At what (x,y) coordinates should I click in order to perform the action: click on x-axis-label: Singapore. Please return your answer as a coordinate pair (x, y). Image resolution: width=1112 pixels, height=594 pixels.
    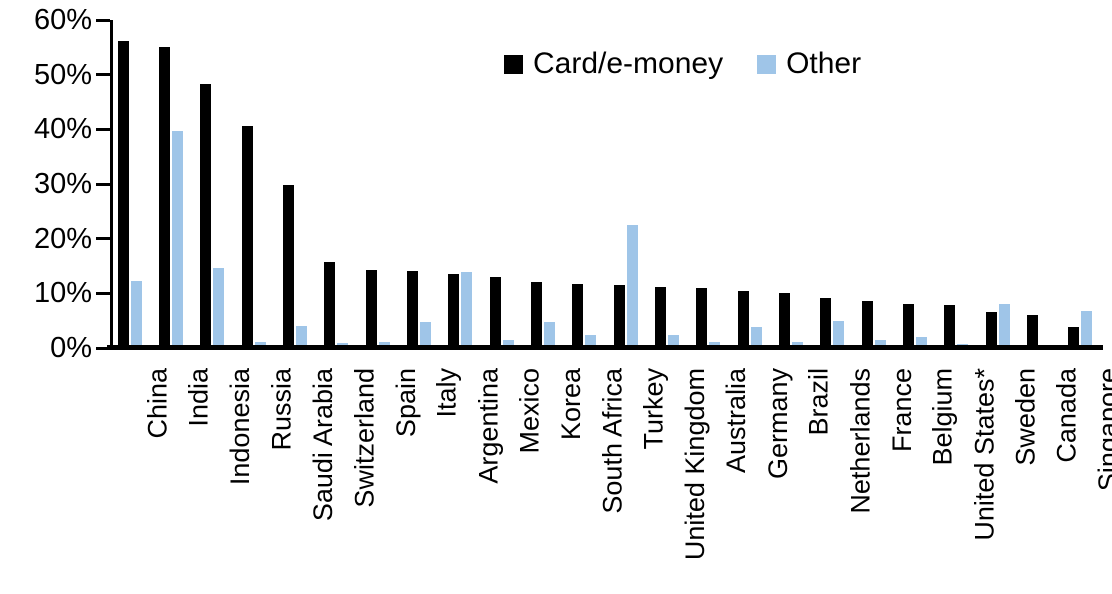
    Looking at the image, I should click on (1102, 430).